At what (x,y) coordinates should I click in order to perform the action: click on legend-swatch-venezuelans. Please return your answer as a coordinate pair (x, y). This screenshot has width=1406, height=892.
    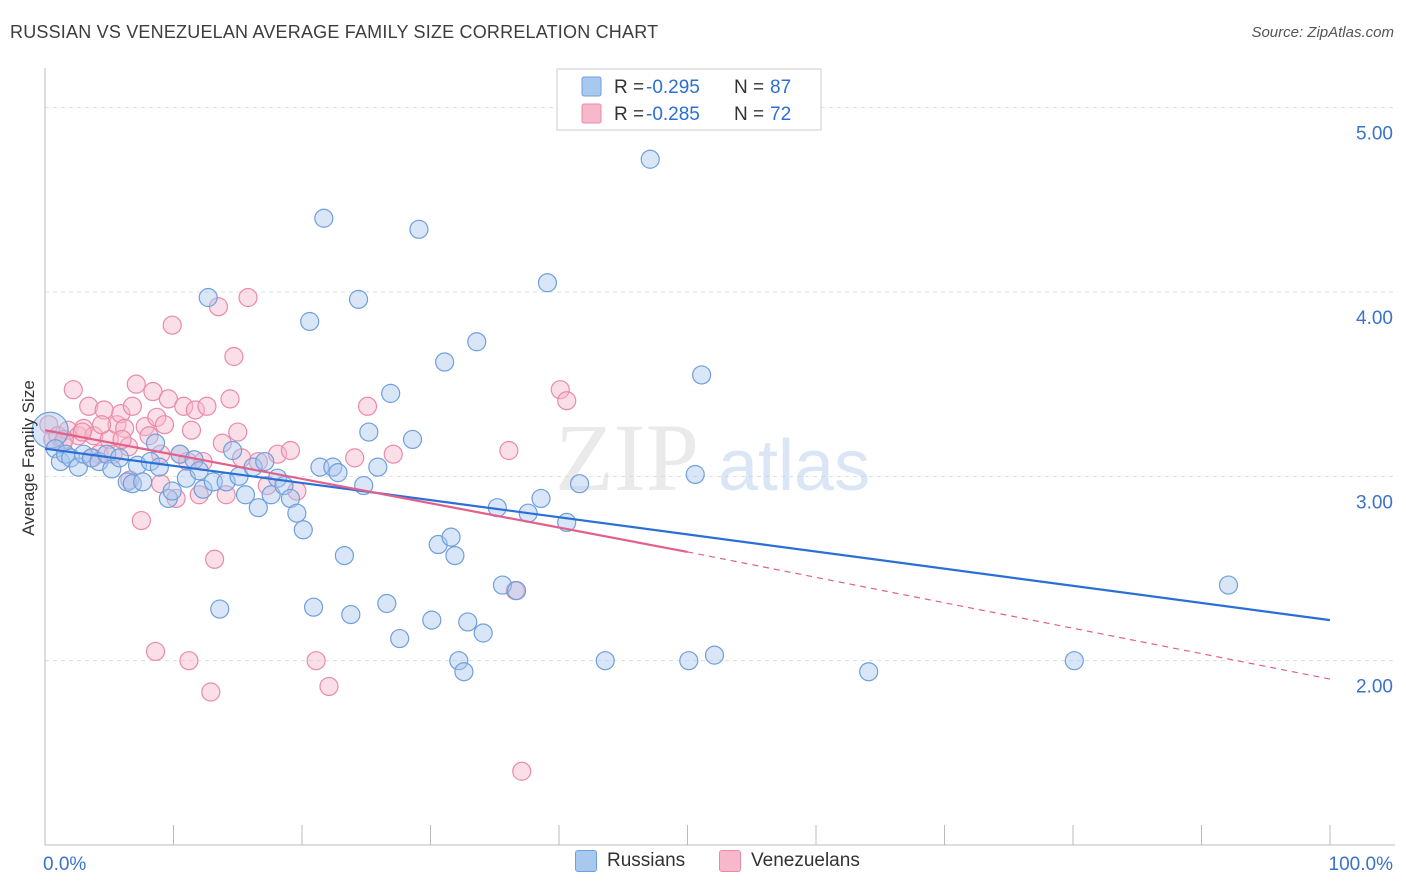
    Looking at the image, I should click on (591, 113).